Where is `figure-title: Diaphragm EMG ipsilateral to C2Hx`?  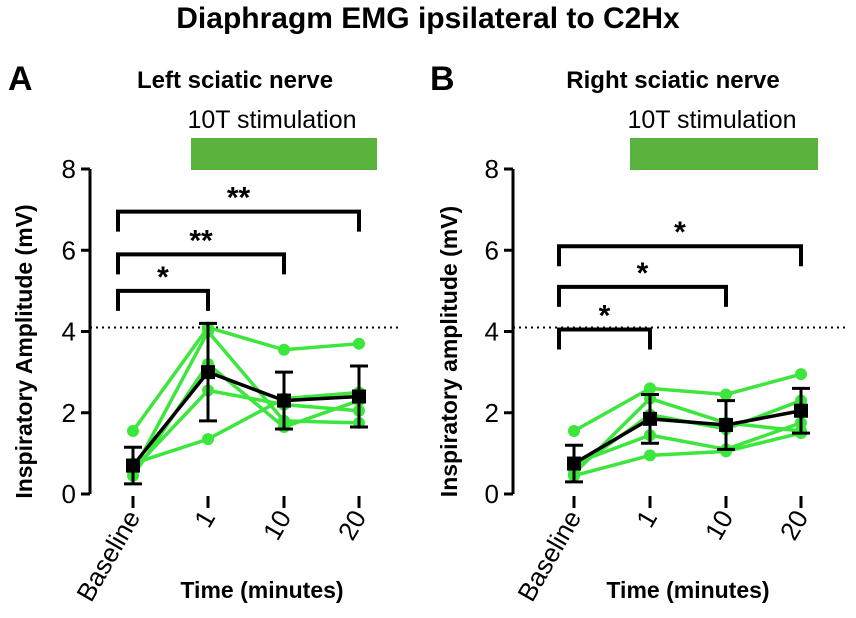
figure-title: Diaphragm EMG ipsilateral to C2Hx is located at coordinates (428, 18).